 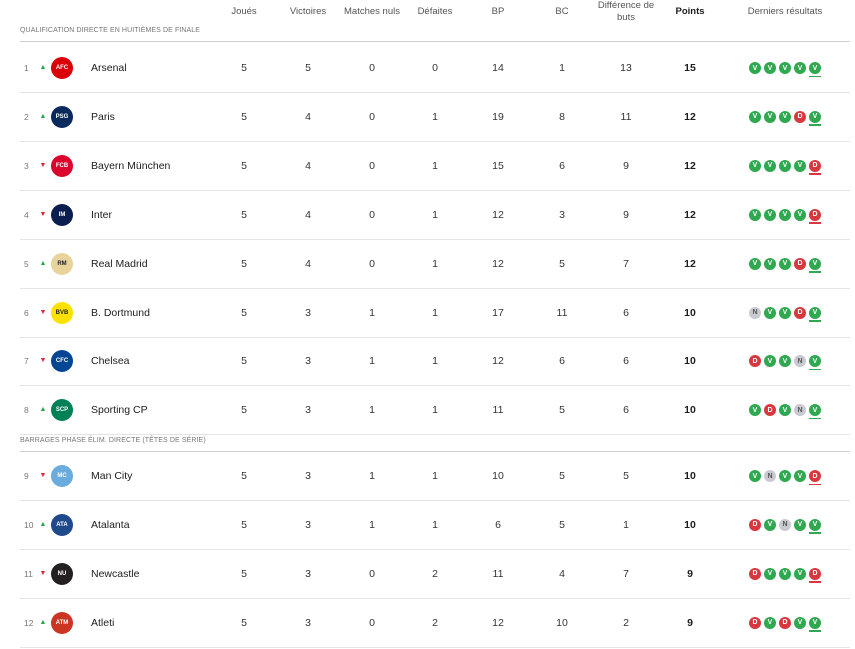 What do you see at coordinates (435, 476) in the screenshot?
I see `table-row: 9 ▼ MC Man City 5 3 1 1 10 5 5 10 V N V V D` at bounding box center [435, 476].